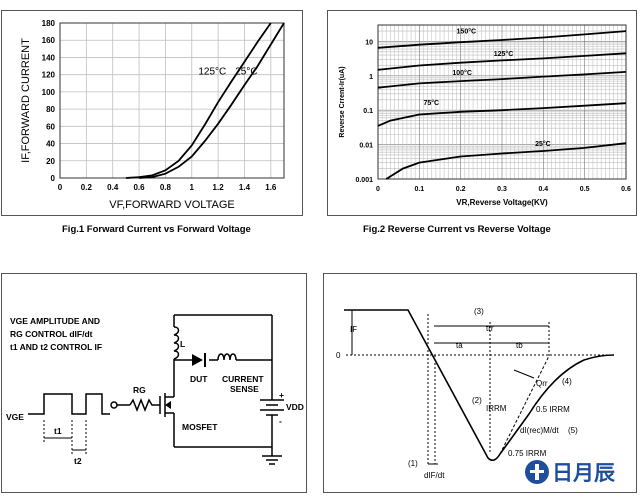 Image resolution: width=642 pixels, height=498 pixels. What do you see at coordinates (467, 31) in the screenshot?
I see `fig2-series-label: 150°C` at bounding box center [467, 31].